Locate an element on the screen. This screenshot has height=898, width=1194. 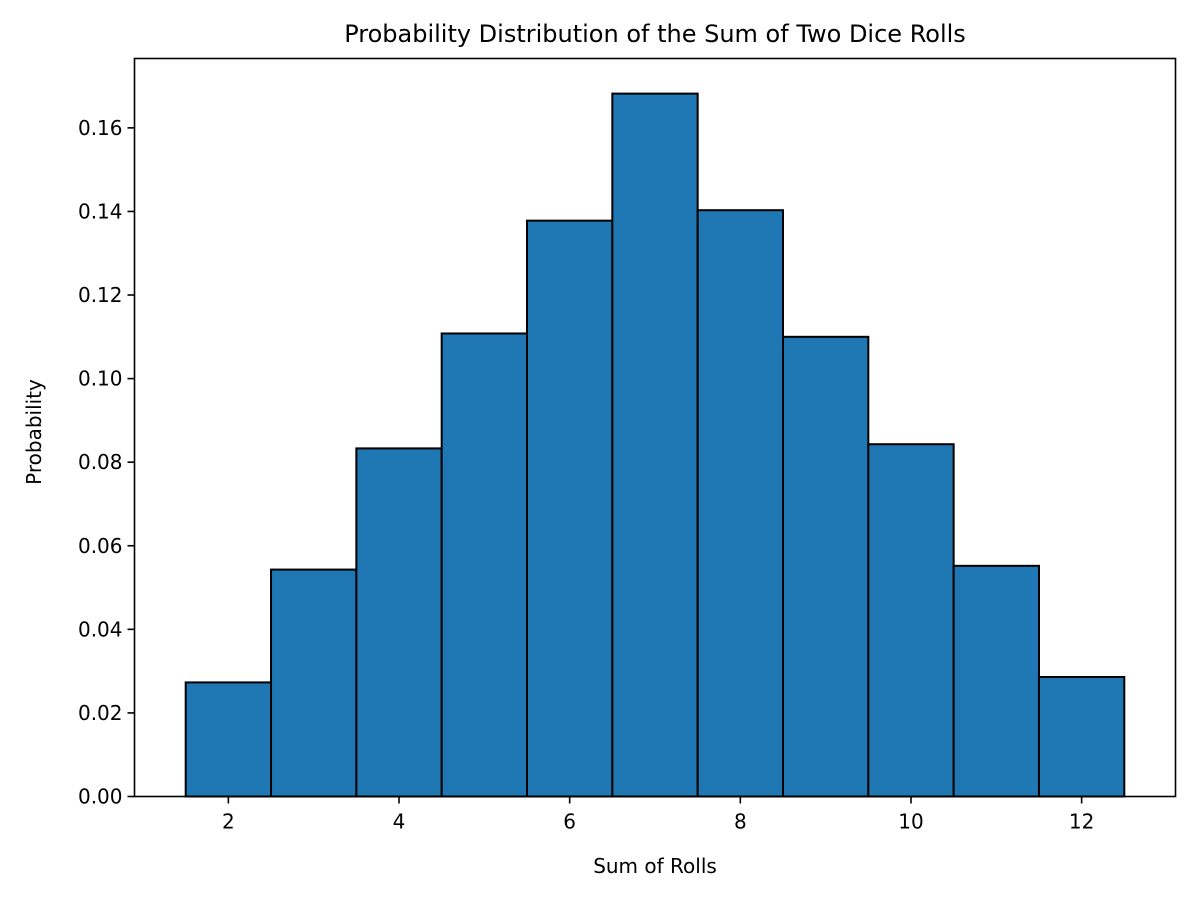
x-tick-label: 2 is located at coordinates (228, 822).